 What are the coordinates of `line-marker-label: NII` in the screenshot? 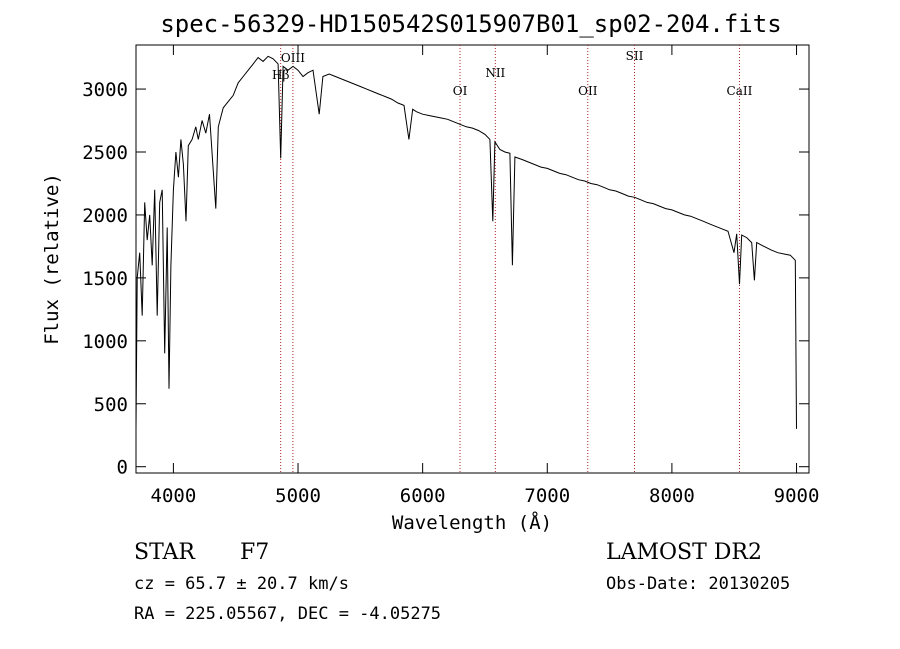 It's located at (495, 73).